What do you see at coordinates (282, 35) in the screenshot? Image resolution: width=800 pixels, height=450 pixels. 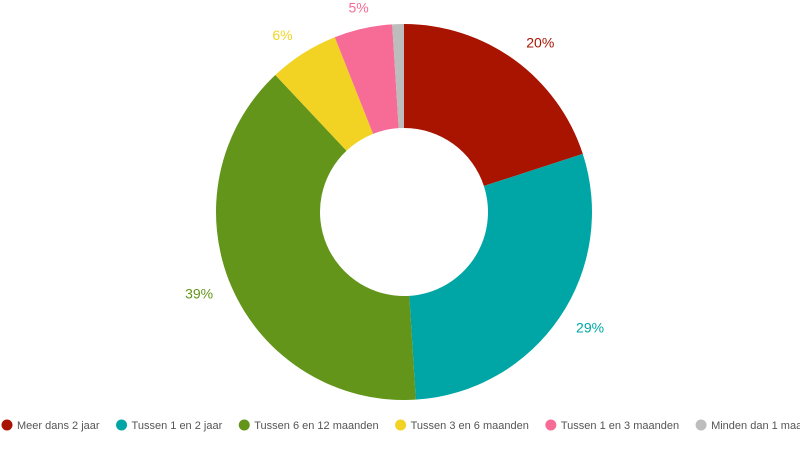 I see `value-label: 6%` at bounding box center [282, 35].